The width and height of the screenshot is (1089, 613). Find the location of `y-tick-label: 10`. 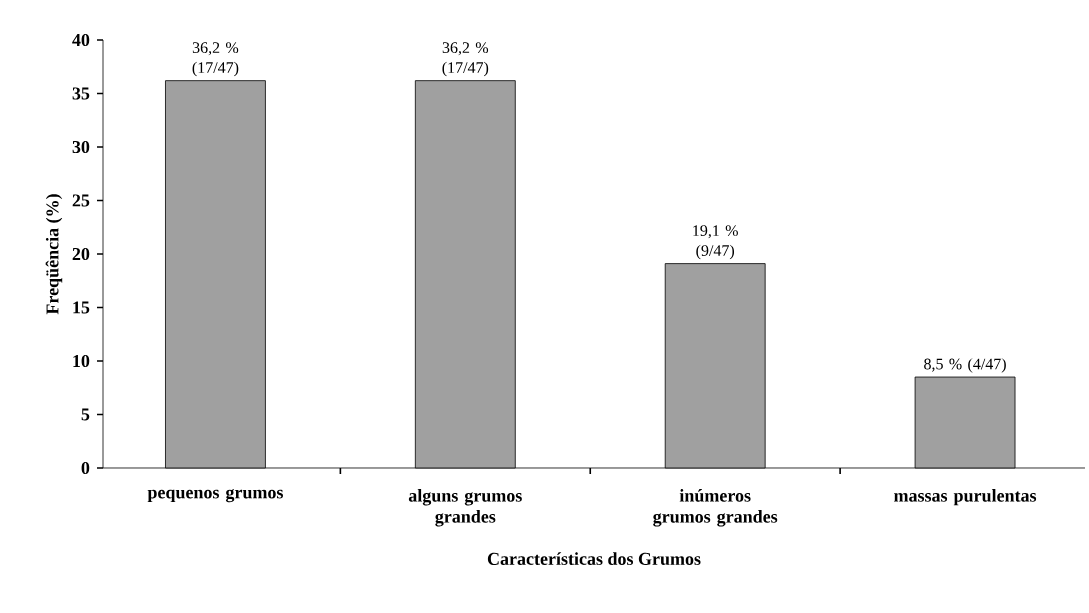

y-tick-label: 10 is located at coordinates (81, 361).